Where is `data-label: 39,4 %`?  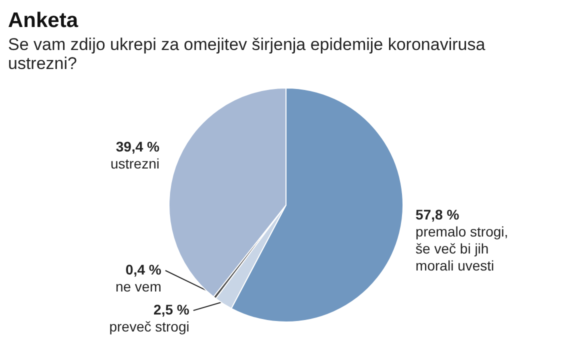
data-label: 39,4 % is located at coordinates (138, 146).